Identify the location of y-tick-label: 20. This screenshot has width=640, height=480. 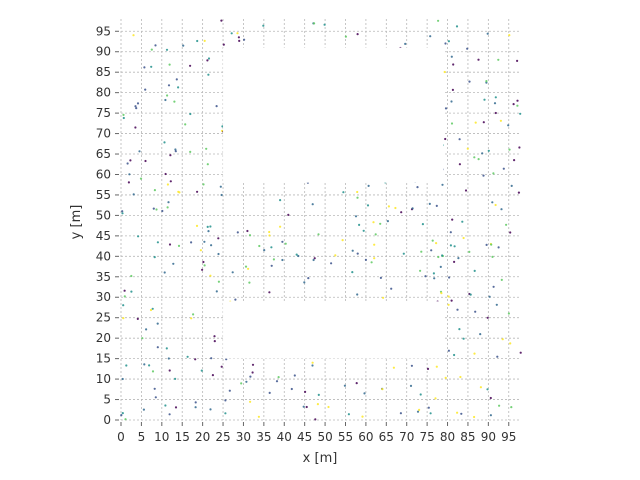
(103, 338).